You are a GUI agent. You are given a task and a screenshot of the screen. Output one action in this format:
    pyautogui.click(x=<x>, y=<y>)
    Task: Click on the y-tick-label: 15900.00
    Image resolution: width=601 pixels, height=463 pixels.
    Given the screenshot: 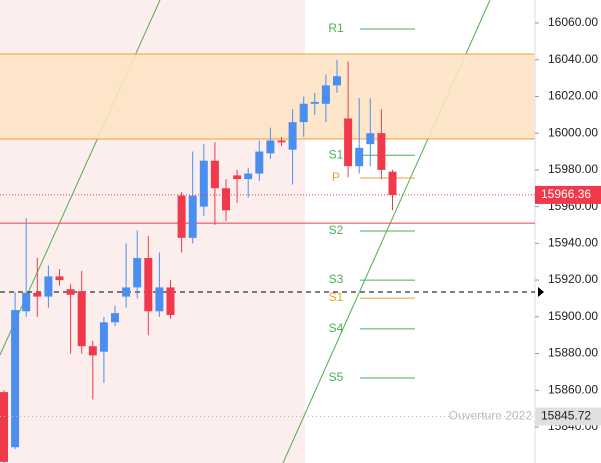 What is the action you would take?
    pyautogui.click(x=573, y=316)
    